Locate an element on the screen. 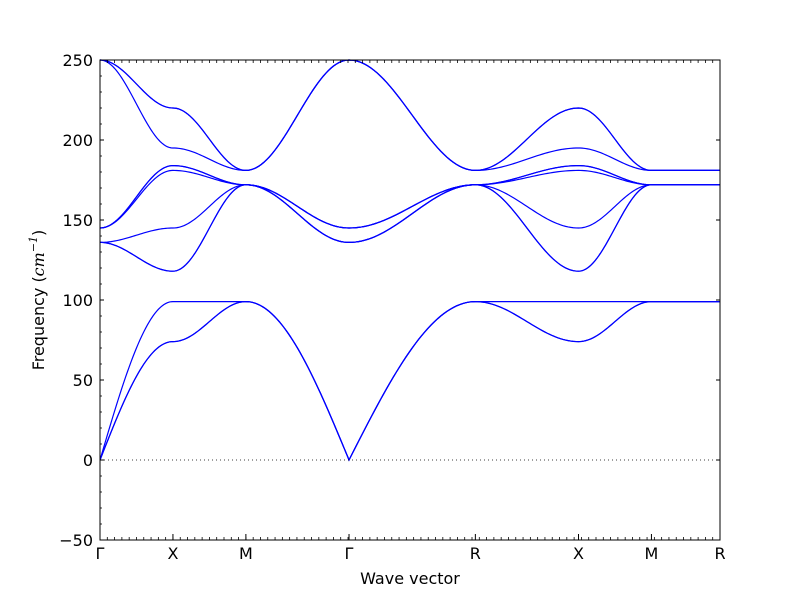  y-axis-label: Frequency (cm−1) is located at coordinates (37, 300).